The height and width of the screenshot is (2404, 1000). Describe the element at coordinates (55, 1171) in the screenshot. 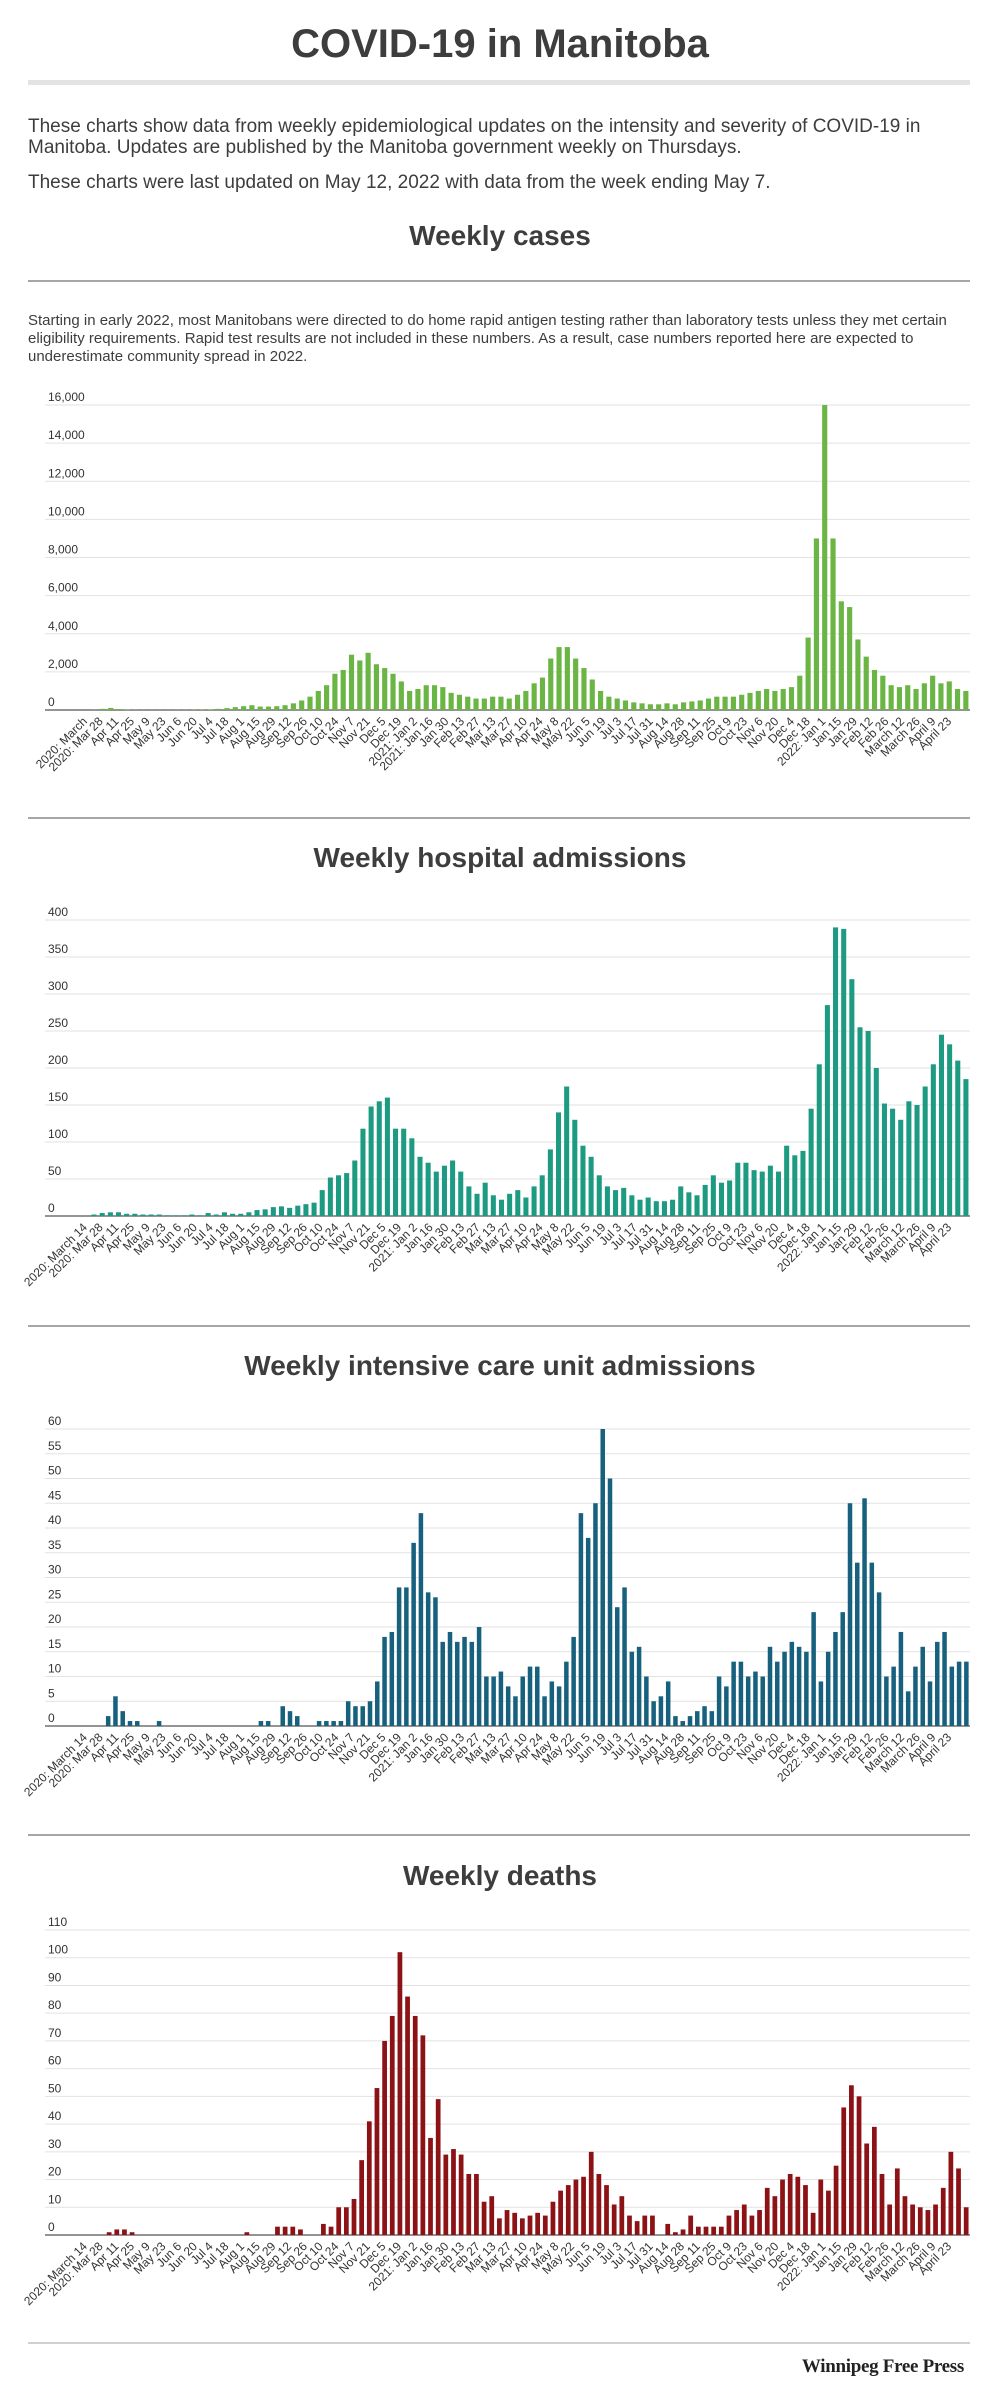

I see `y-tick-label: 50` at that location.